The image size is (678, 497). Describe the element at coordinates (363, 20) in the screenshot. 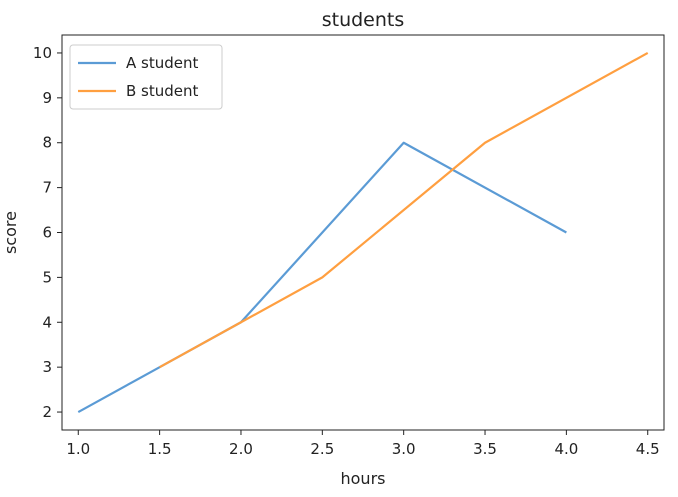

I see `chart-title: students` at that location.